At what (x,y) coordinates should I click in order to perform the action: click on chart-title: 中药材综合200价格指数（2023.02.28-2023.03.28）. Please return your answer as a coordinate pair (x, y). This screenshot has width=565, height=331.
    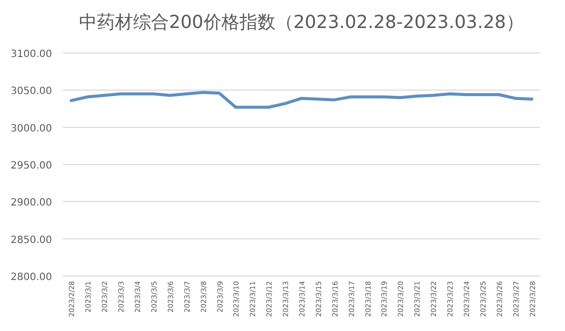
    Looking at the image, I should click on (301, 22).